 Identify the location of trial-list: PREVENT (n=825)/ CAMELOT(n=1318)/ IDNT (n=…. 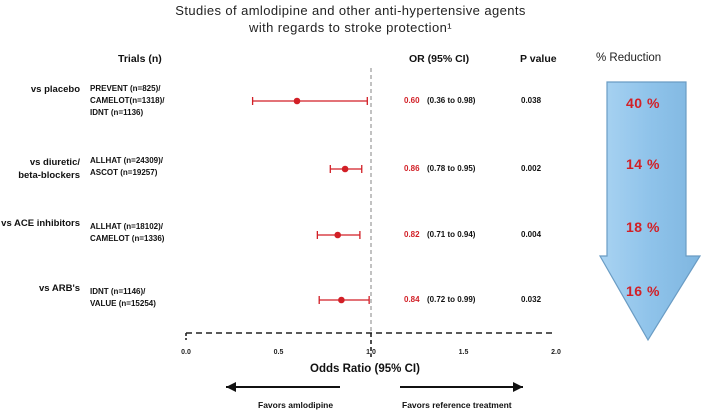
(127, 101).